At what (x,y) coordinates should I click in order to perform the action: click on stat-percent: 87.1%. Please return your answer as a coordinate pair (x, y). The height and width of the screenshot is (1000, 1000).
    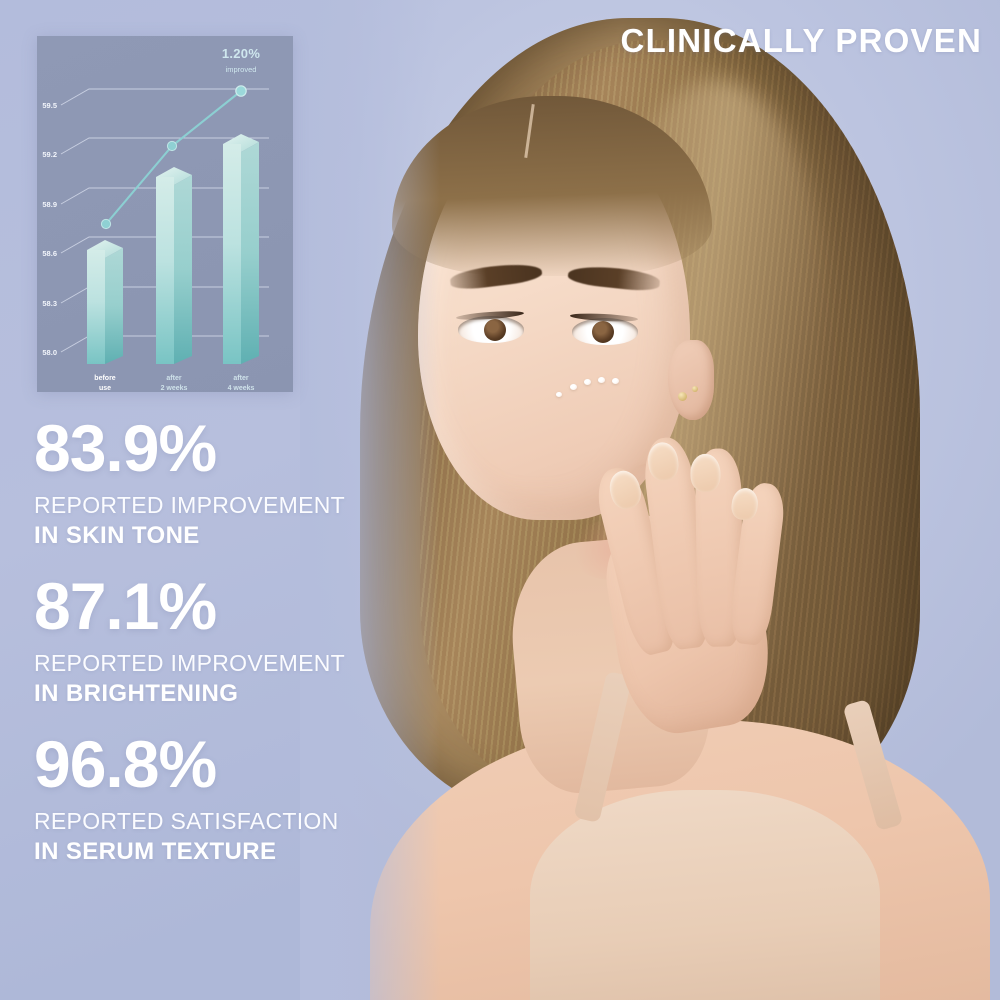
    Looking at the image, I should click on (125, 605).